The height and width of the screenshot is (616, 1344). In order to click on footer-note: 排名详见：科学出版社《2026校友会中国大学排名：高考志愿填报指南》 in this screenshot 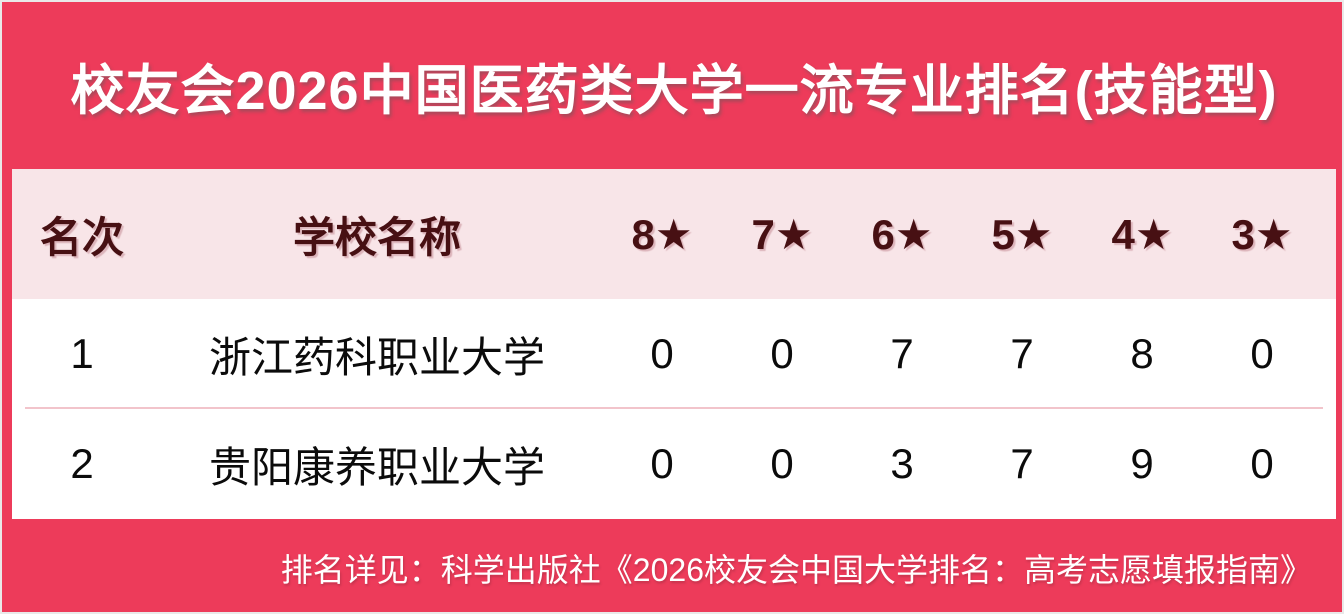, I will do `click(796, 569)`.